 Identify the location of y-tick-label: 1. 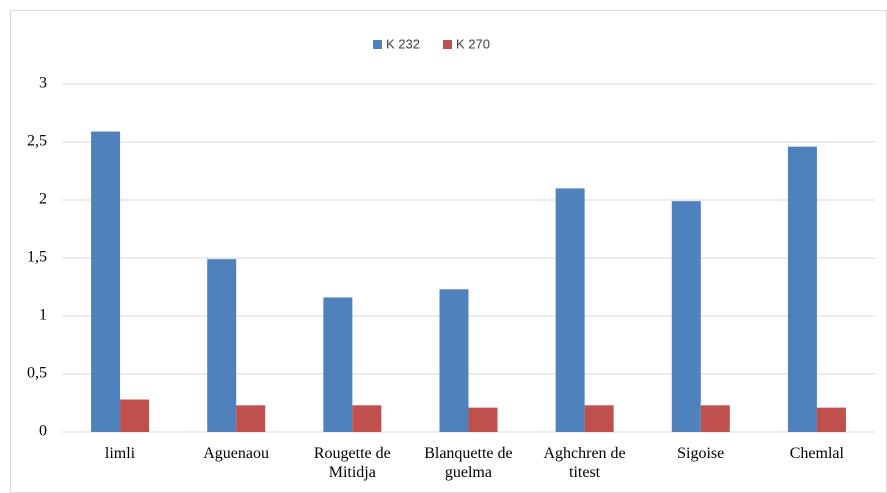
(43, 315).